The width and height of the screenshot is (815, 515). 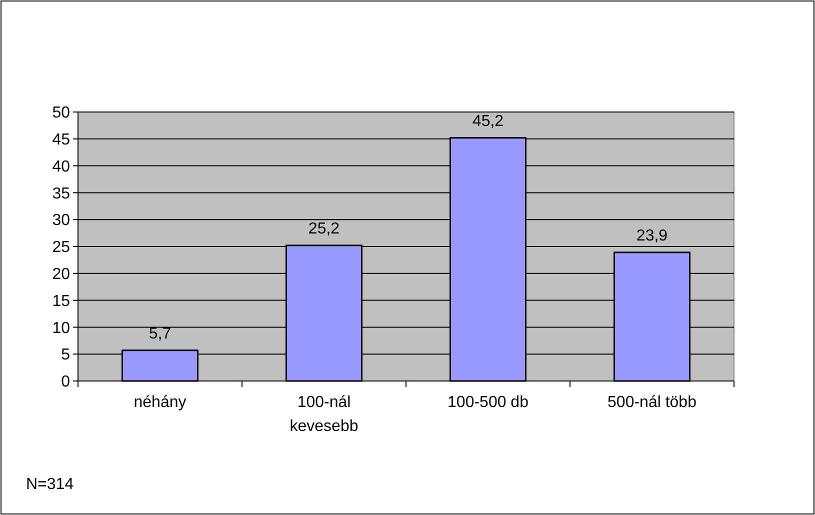 What do you see at coordinates (61, 328) in the screenshot?
I see `y-tick-label: 10` at bounding box center [61, 328].